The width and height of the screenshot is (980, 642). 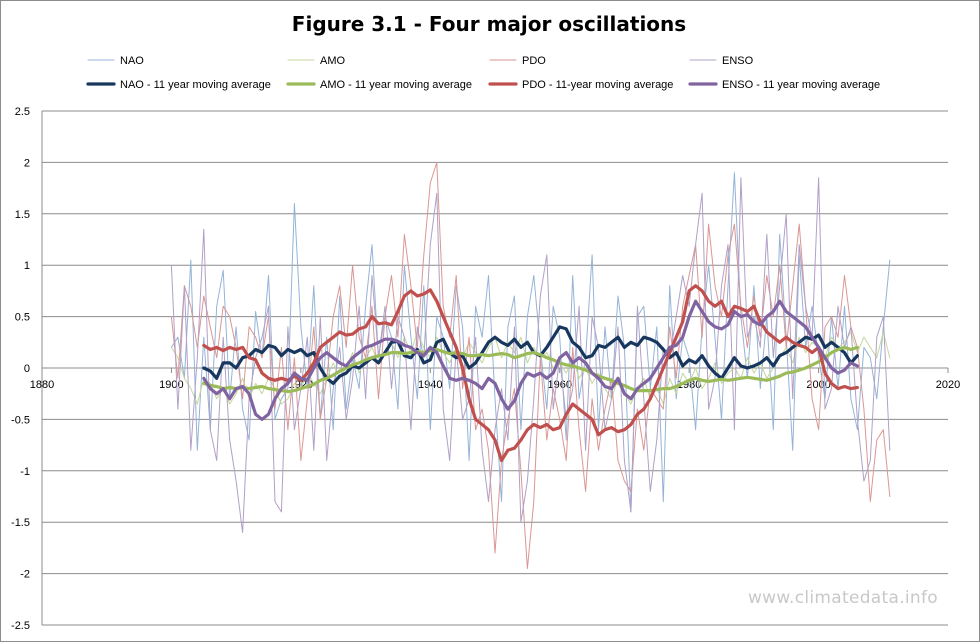 What do you see at coordinates (396, 85) in the screenshot?
I see `legend-label: AMO - 11 year moving average` at bounding box center [396, 85].